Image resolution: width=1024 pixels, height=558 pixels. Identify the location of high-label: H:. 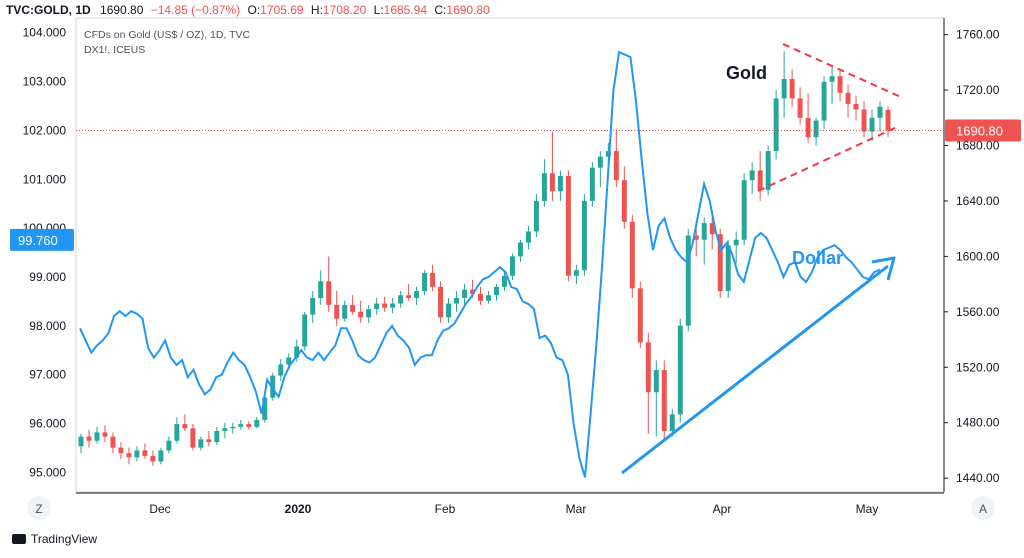
(316, 10).